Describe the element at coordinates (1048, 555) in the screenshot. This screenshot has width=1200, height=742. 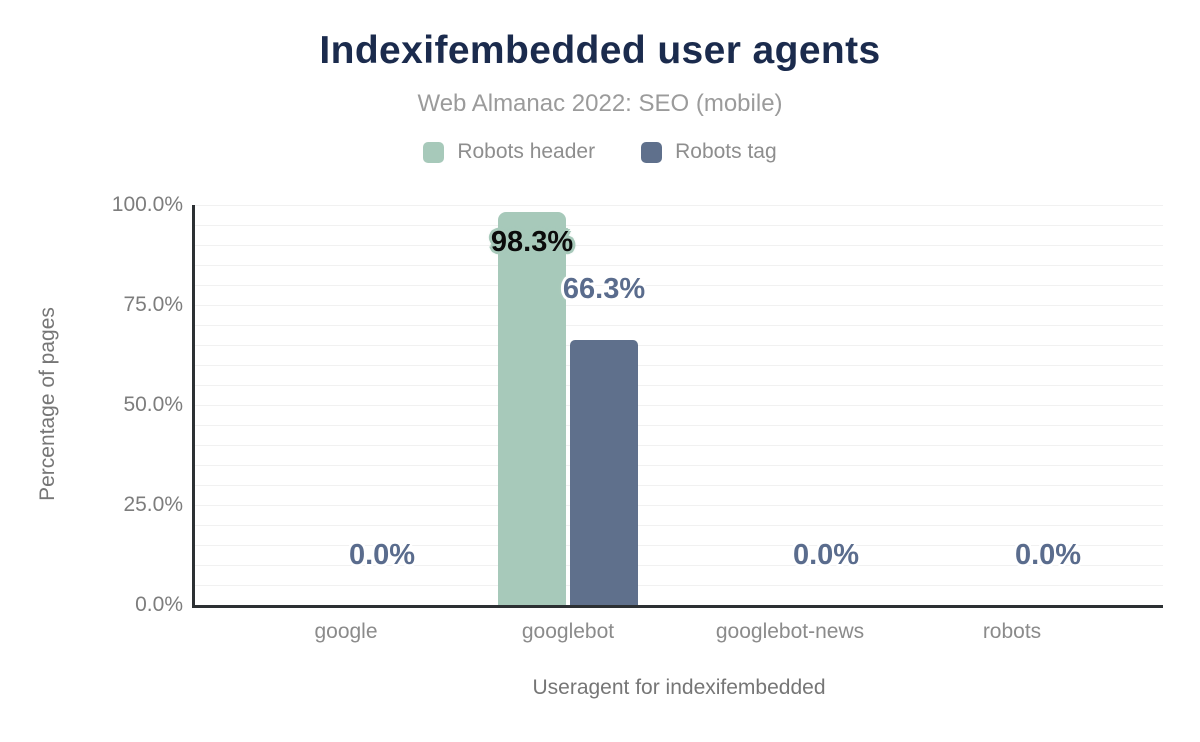
I see `value-label-robots: 0.0%` at that location.